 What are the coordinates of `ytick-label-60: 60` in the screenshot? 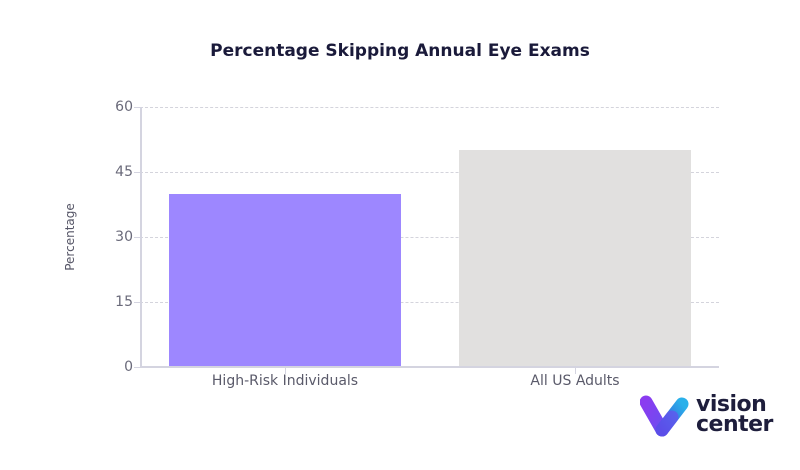 It's located at (124, 107).